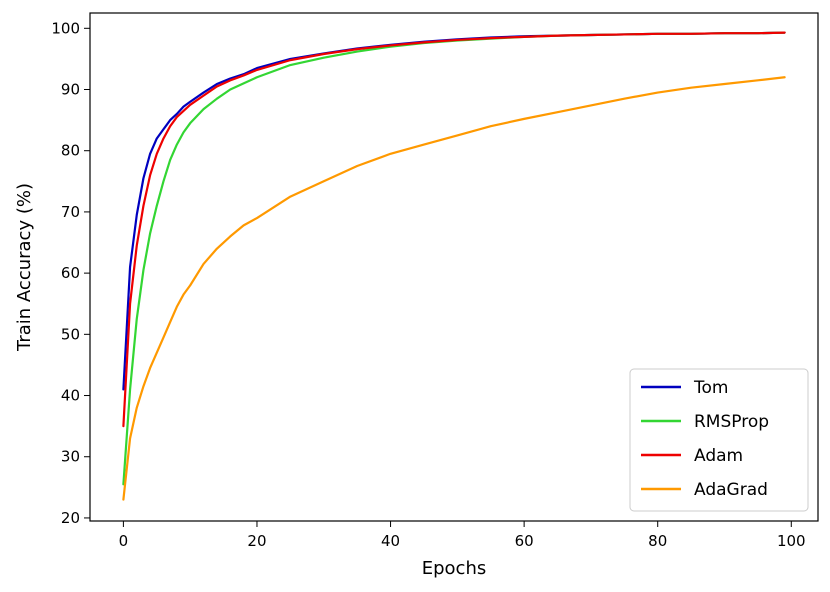 This screenshot has height=592, width=830. What do you see at coordinates (70, 90) in the screenshot?
I see `y-tick-label: 90` at bounding box center [70, 90].